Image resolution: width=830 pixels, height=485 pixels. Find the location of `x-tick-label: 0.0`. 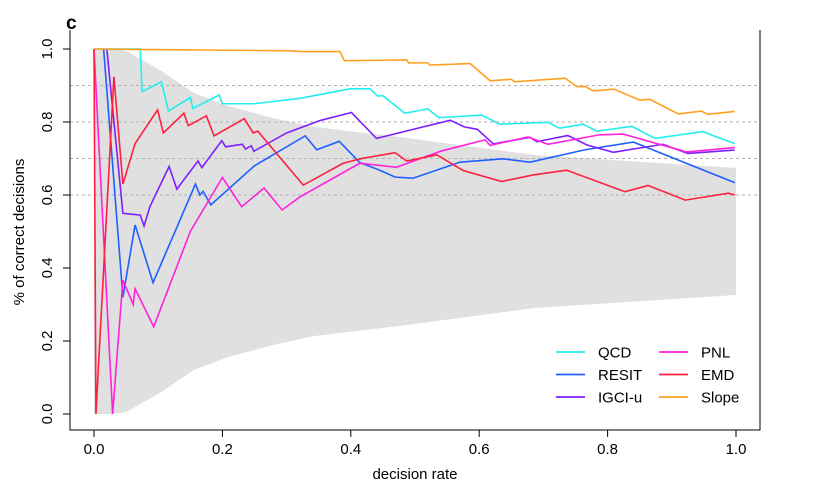

x-tick-label: 0.0 is located at coordinates (94, 449).